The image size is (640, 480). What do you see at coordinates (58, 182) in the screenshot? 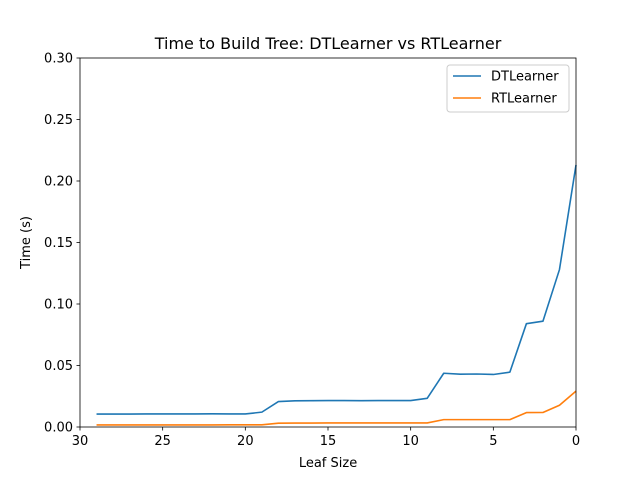
I see `y-tick-label: 0.20` at bounding box center [58, 182].